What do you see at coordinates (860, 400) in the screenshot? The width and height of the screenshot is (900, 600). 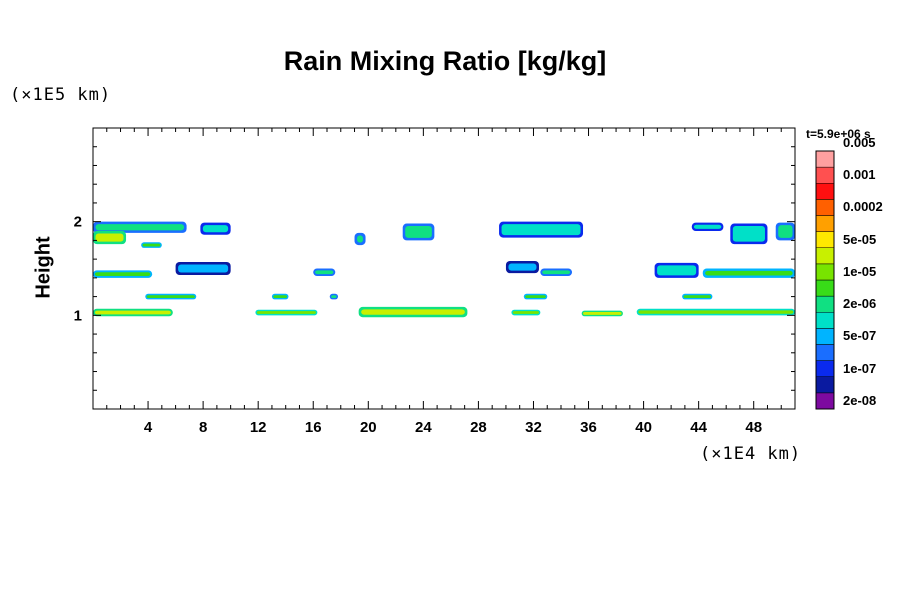 I see `colorbar-level-label: 2e-08` at bounding box center [860, 400].